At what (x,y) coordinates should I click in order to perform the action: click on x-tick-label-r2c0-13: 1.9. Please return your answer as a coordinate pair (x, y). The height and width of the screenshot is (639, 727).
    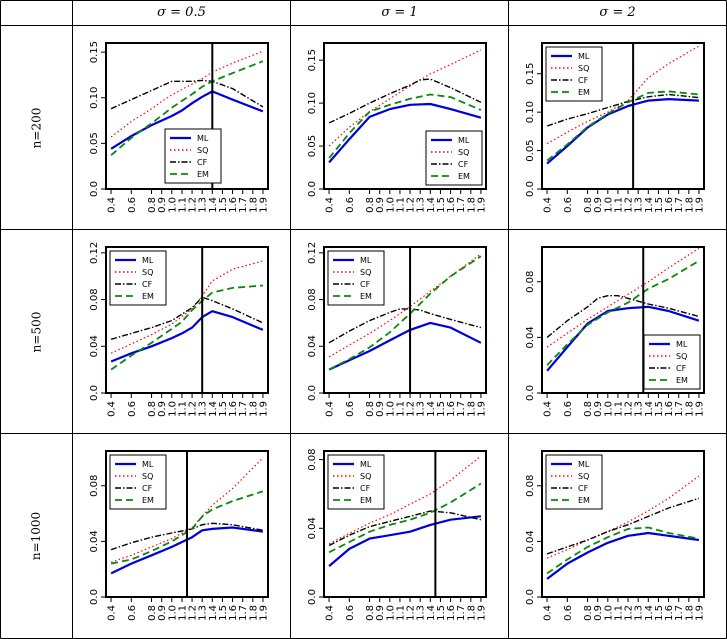
    Looking at the image, I should click on (263, 613).